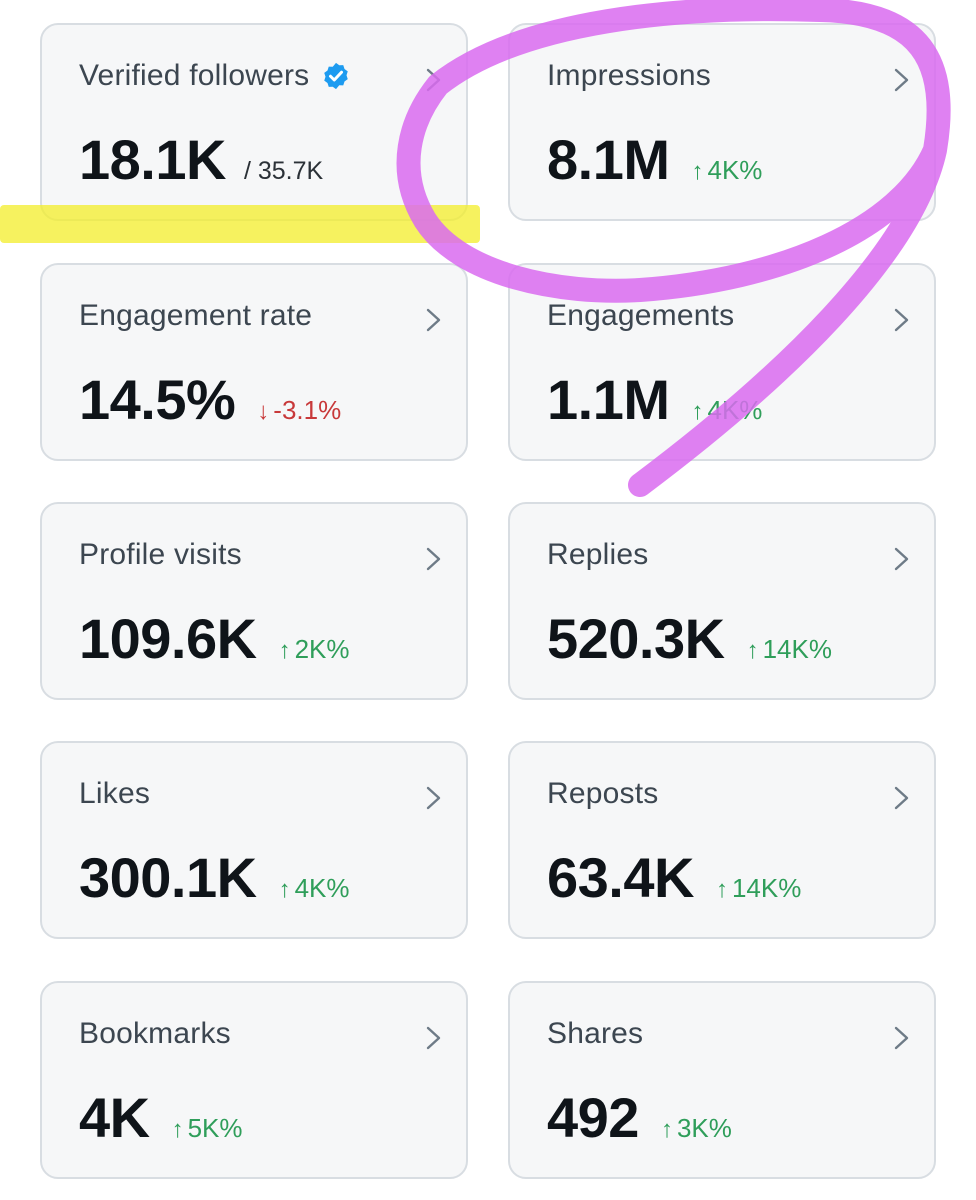 Image resolution: width=976 pixels, height=1200 pixels. I want to click on card-reposts: Reposts 63.4K ↑ 14K%, so click(722, 840).